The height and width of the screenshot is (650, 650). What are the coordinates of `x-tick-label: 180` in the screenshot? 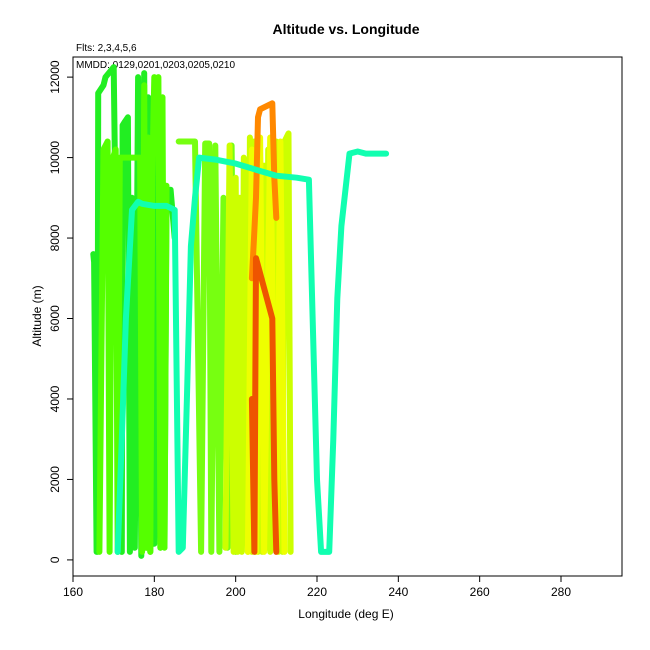 It's located at (154, 592).